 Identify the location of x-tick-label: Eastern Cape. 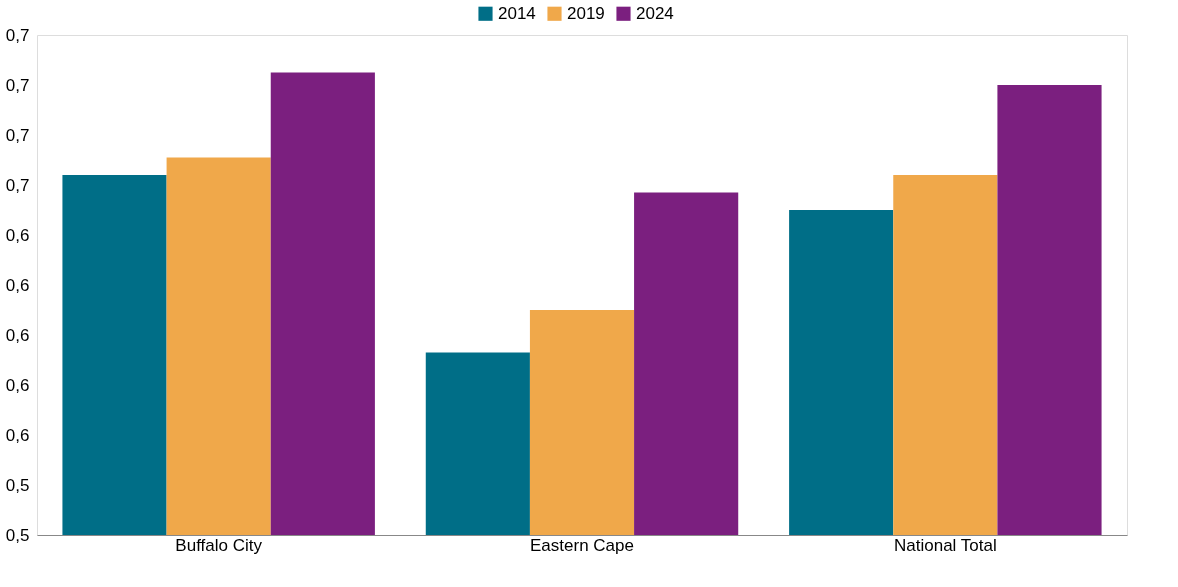
(582, 545).